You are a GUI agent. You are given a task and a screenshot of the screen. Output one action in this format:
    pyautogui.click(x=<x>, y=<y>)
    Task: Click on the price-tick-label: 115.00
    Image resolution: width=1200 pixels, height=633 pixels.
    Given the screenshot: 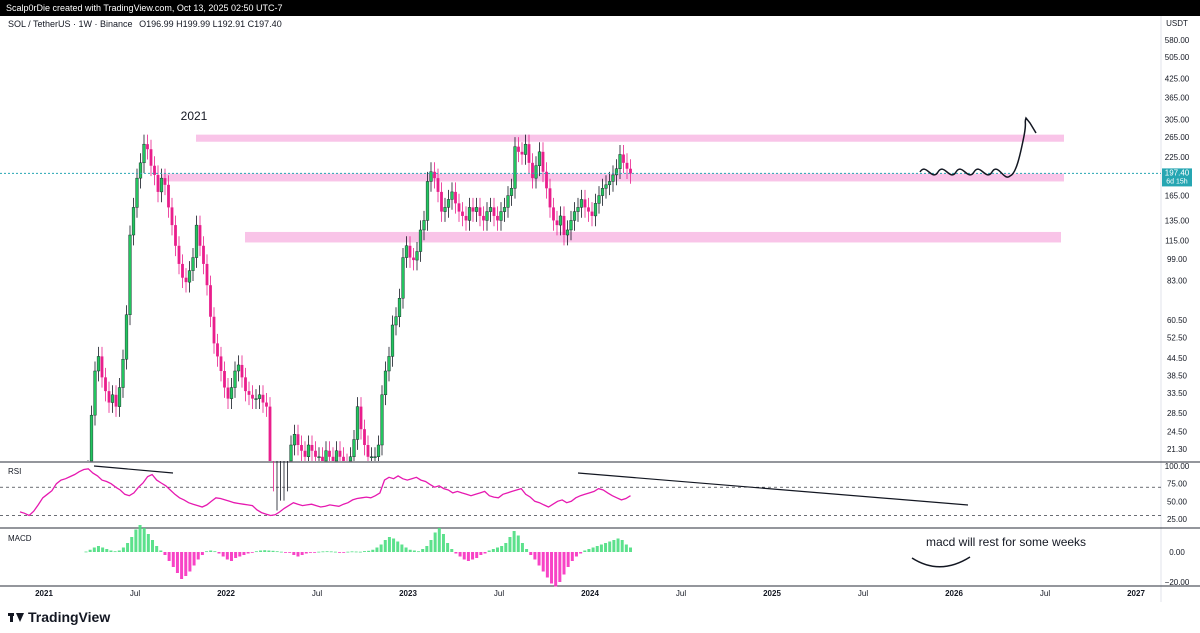 What is the action you would take?
    pyautogui.click(x=1177, y=240)
    